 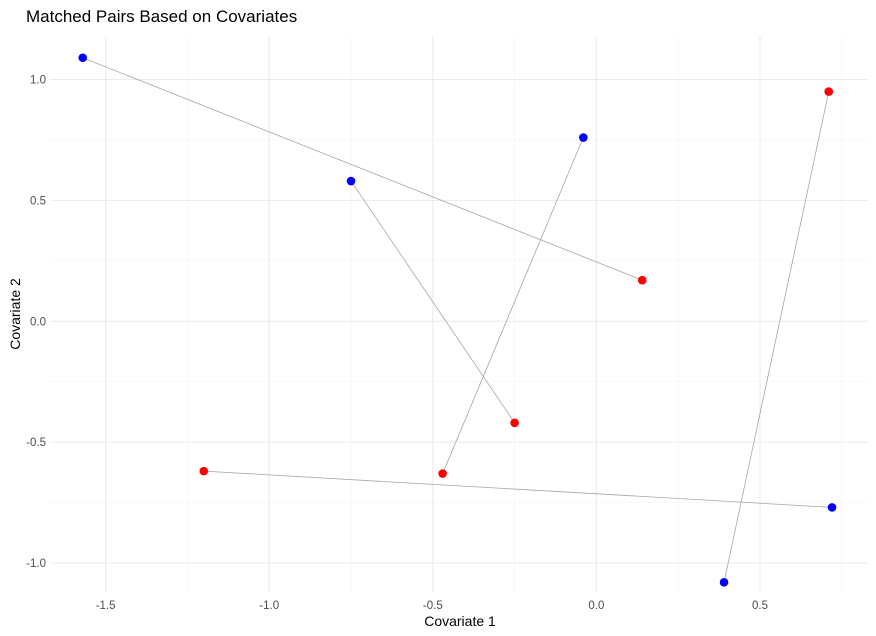 I want to click on x-axis-ticks: -1.5 -1.0 -0.5 0.0 0.5, so click(x=432, y=606).